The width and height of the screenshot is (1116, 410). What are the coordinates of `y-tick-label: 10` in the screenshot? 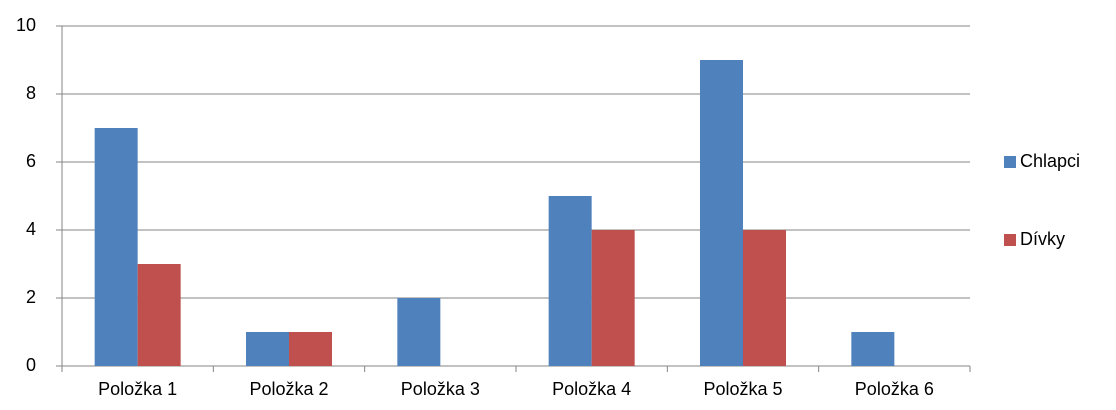 It's located at (26, 25).